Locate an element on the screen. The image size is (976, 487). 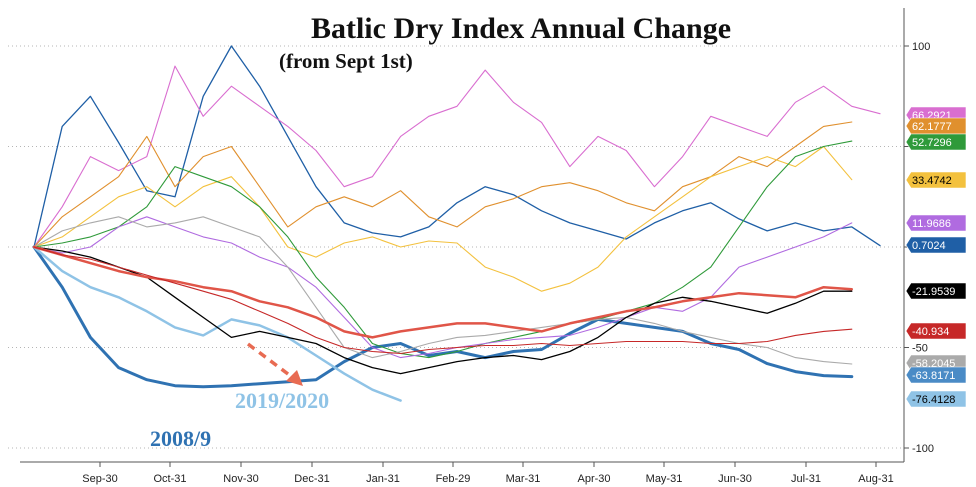
value-tag: 52.7296 is located at coordinates (936, 142).